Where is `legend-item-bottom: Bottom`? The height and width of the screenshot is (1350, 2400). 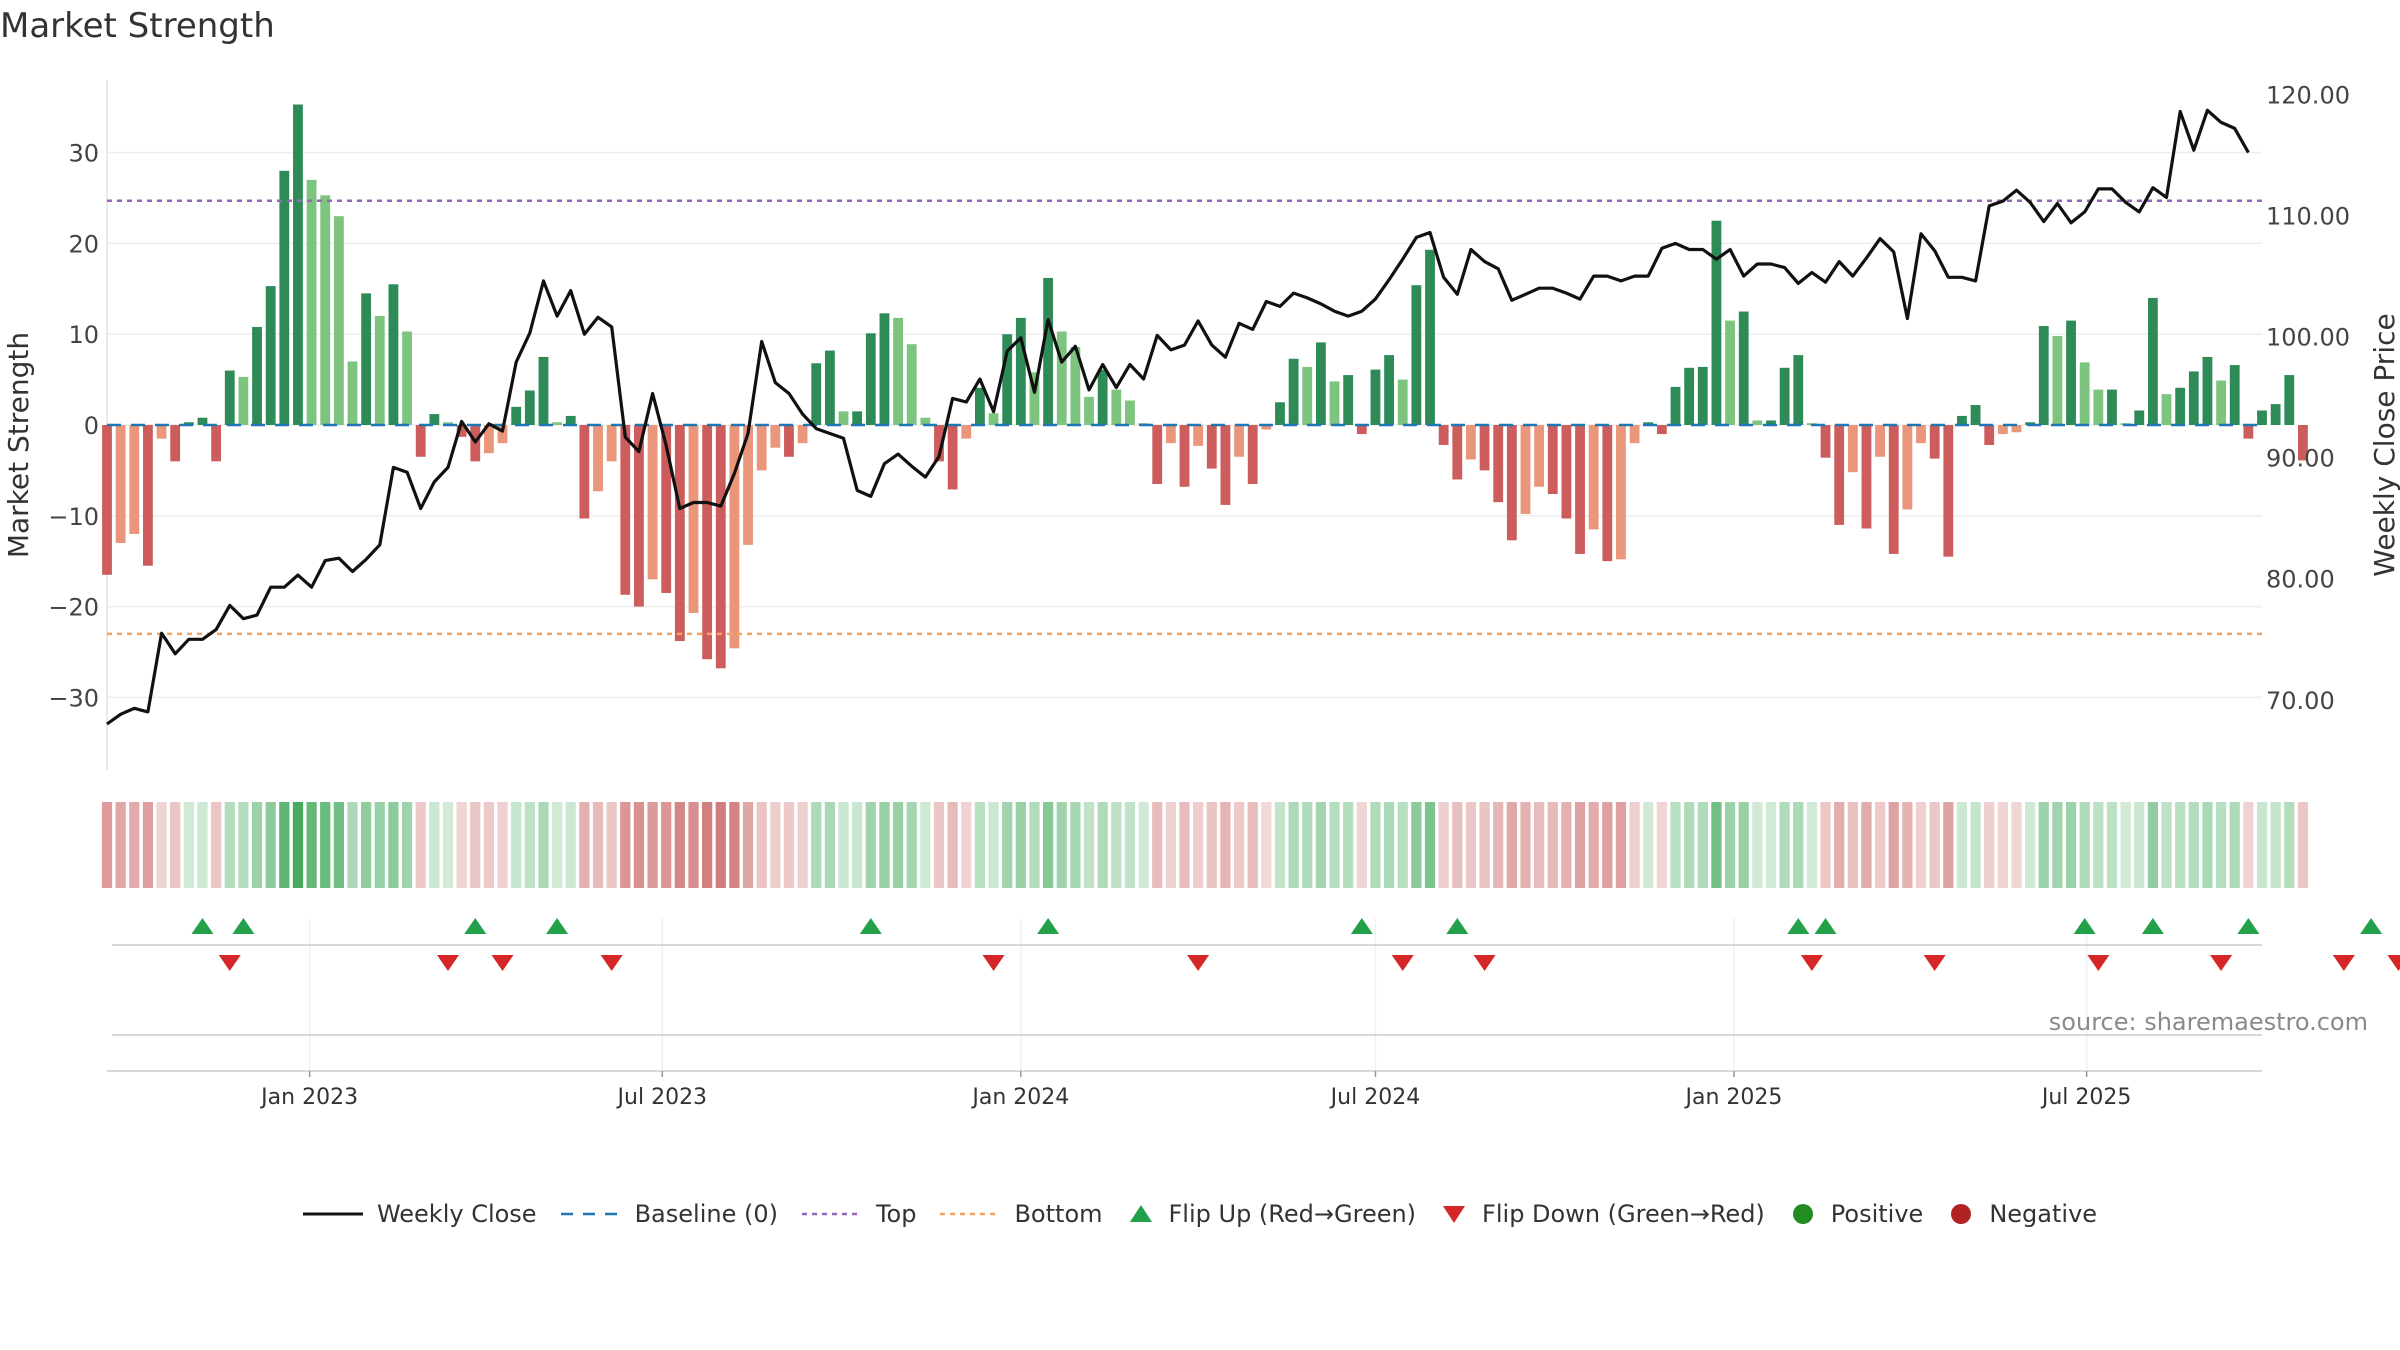 legend-item-bottom: Bottom is located at coordinates (1021, 1214).